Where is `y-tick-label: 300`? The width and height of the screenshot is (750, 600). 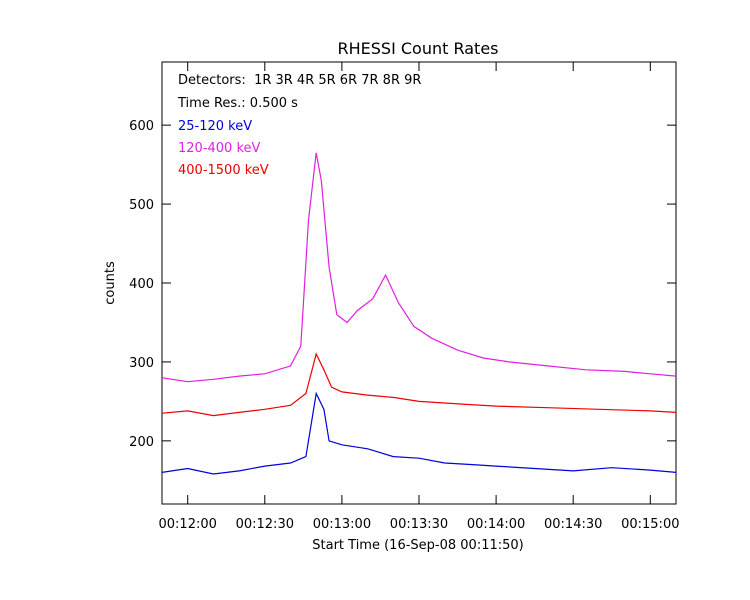
y-tick-label: 300 is located at coordinates (141, 363).